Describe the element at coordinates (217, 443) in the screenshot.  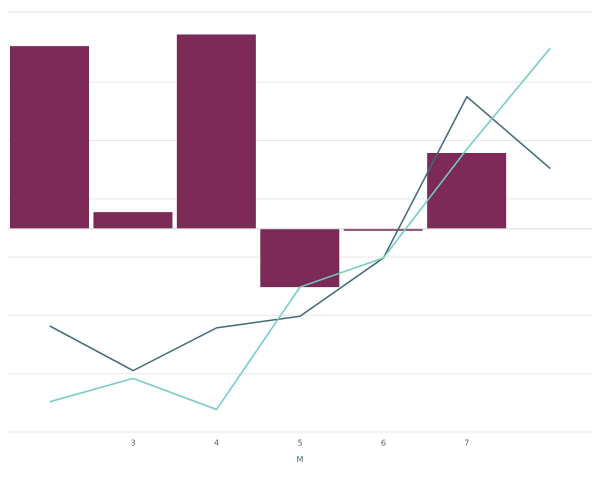
I see `x-tick-label: 4` at that location.